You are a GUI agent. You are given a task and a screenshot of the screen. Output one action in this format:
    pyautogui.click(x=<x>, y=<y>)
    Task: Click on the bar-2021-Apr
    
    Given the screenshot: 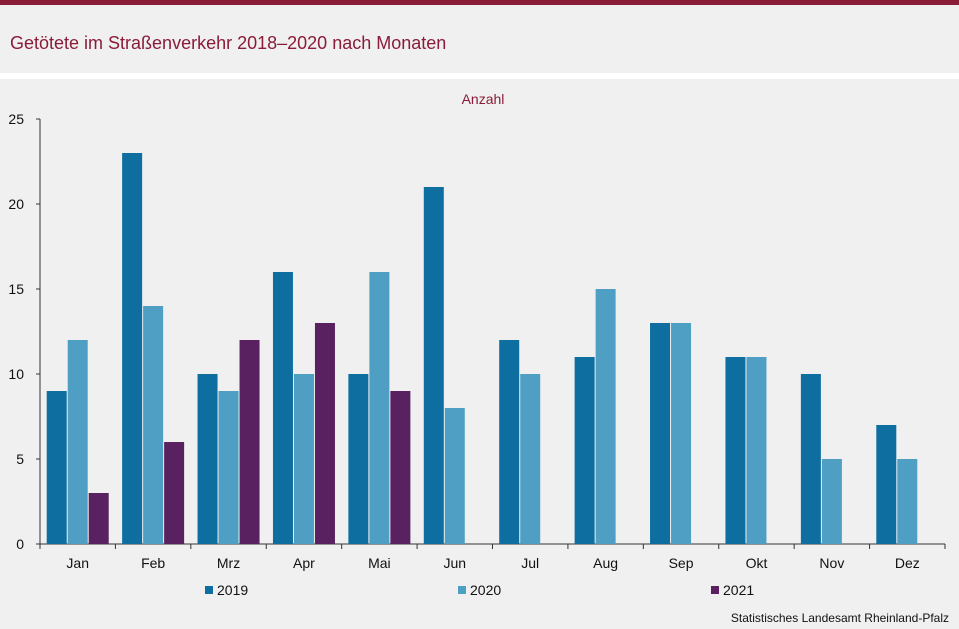 What is the action you would take?
    pyautogui.click(x=324, y=433)
    